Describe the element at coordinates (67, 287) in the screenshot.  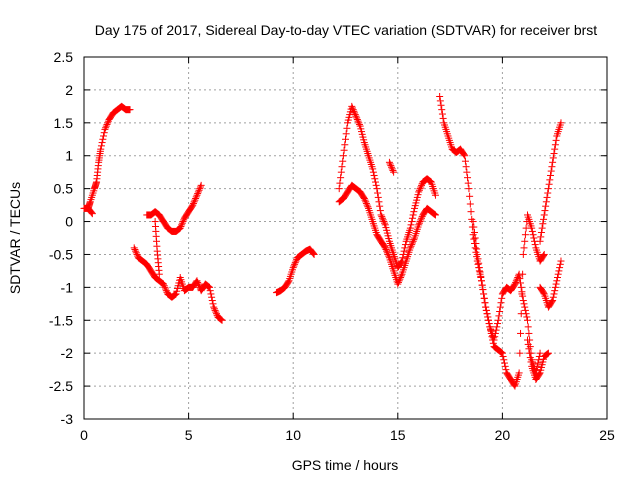
I see `y-tick-label: -1` at that location.